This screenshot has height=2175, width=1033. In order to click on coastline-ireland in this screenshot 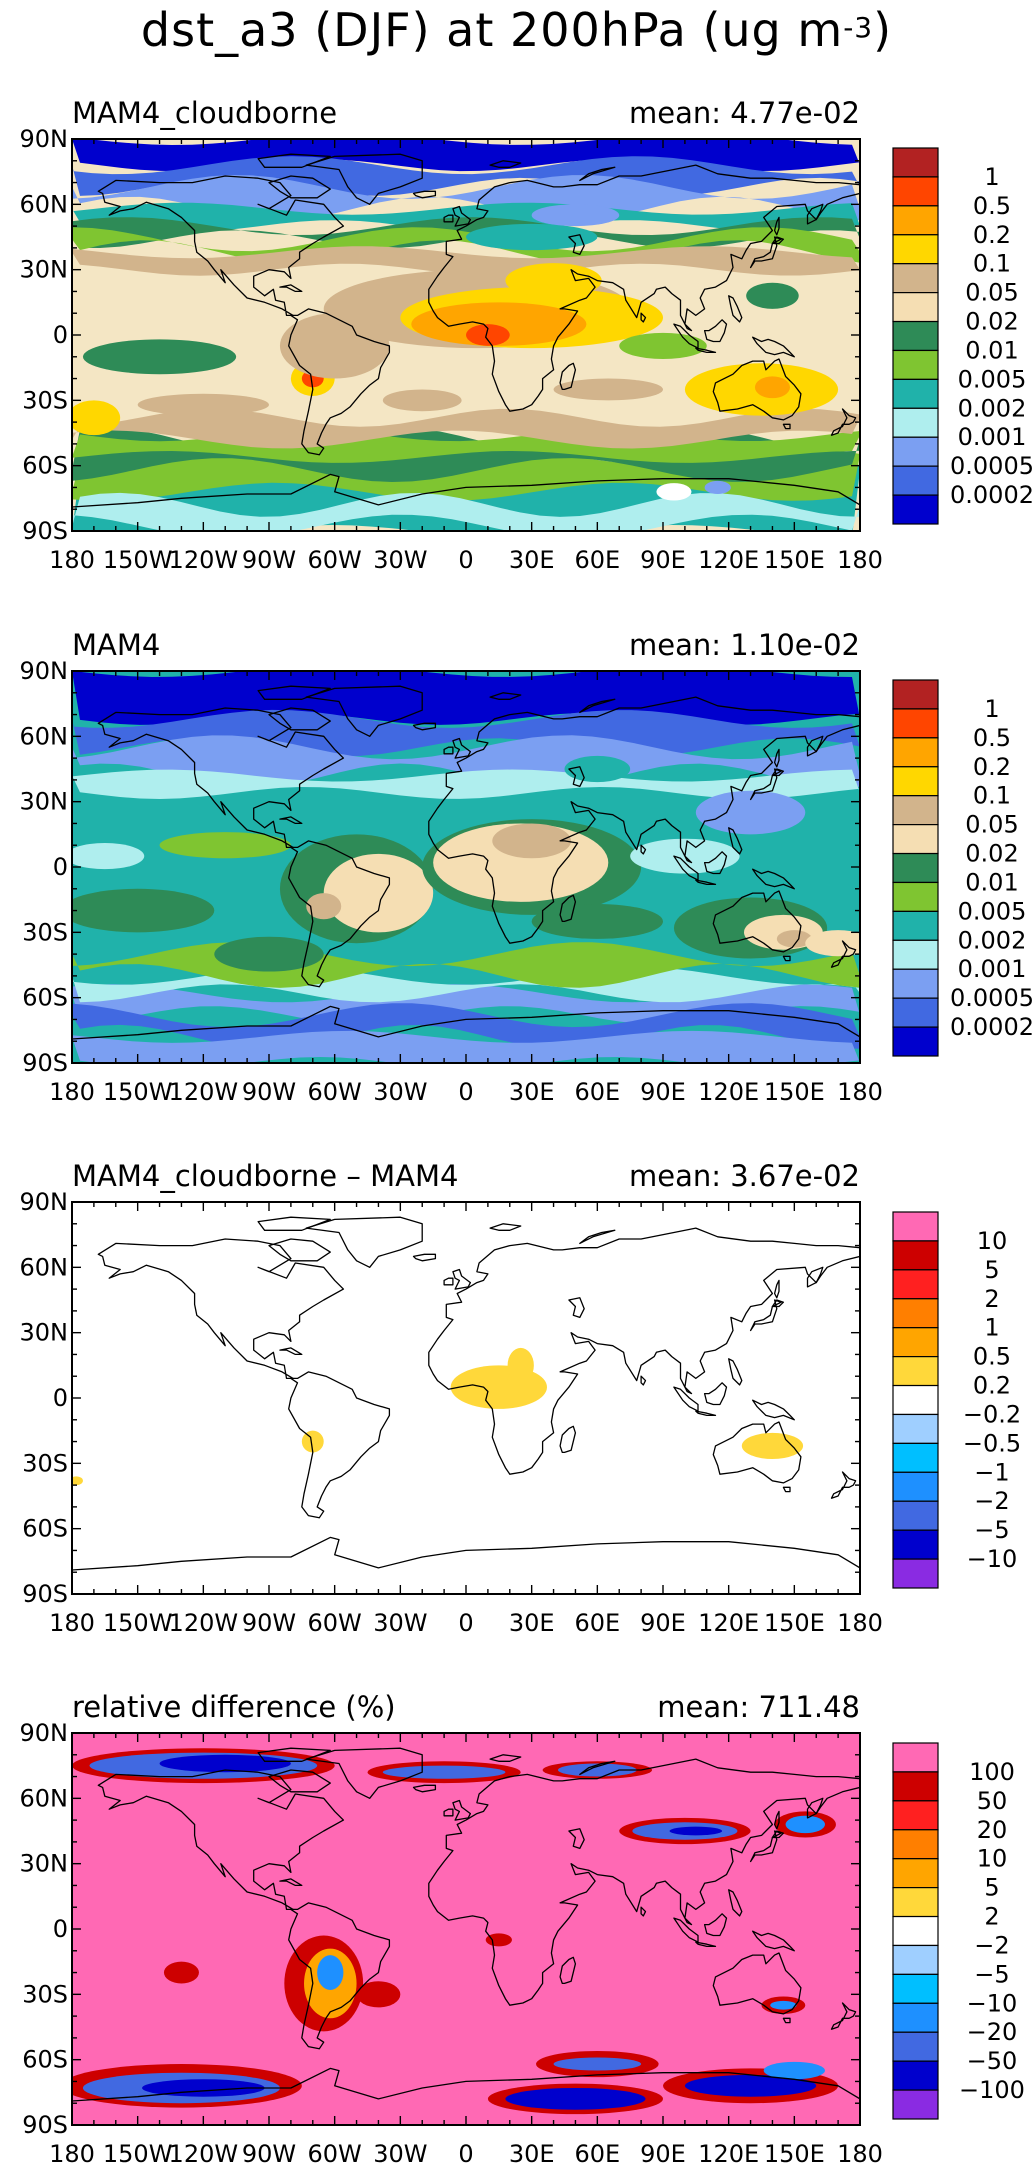, I will do `click(448, 750)`.